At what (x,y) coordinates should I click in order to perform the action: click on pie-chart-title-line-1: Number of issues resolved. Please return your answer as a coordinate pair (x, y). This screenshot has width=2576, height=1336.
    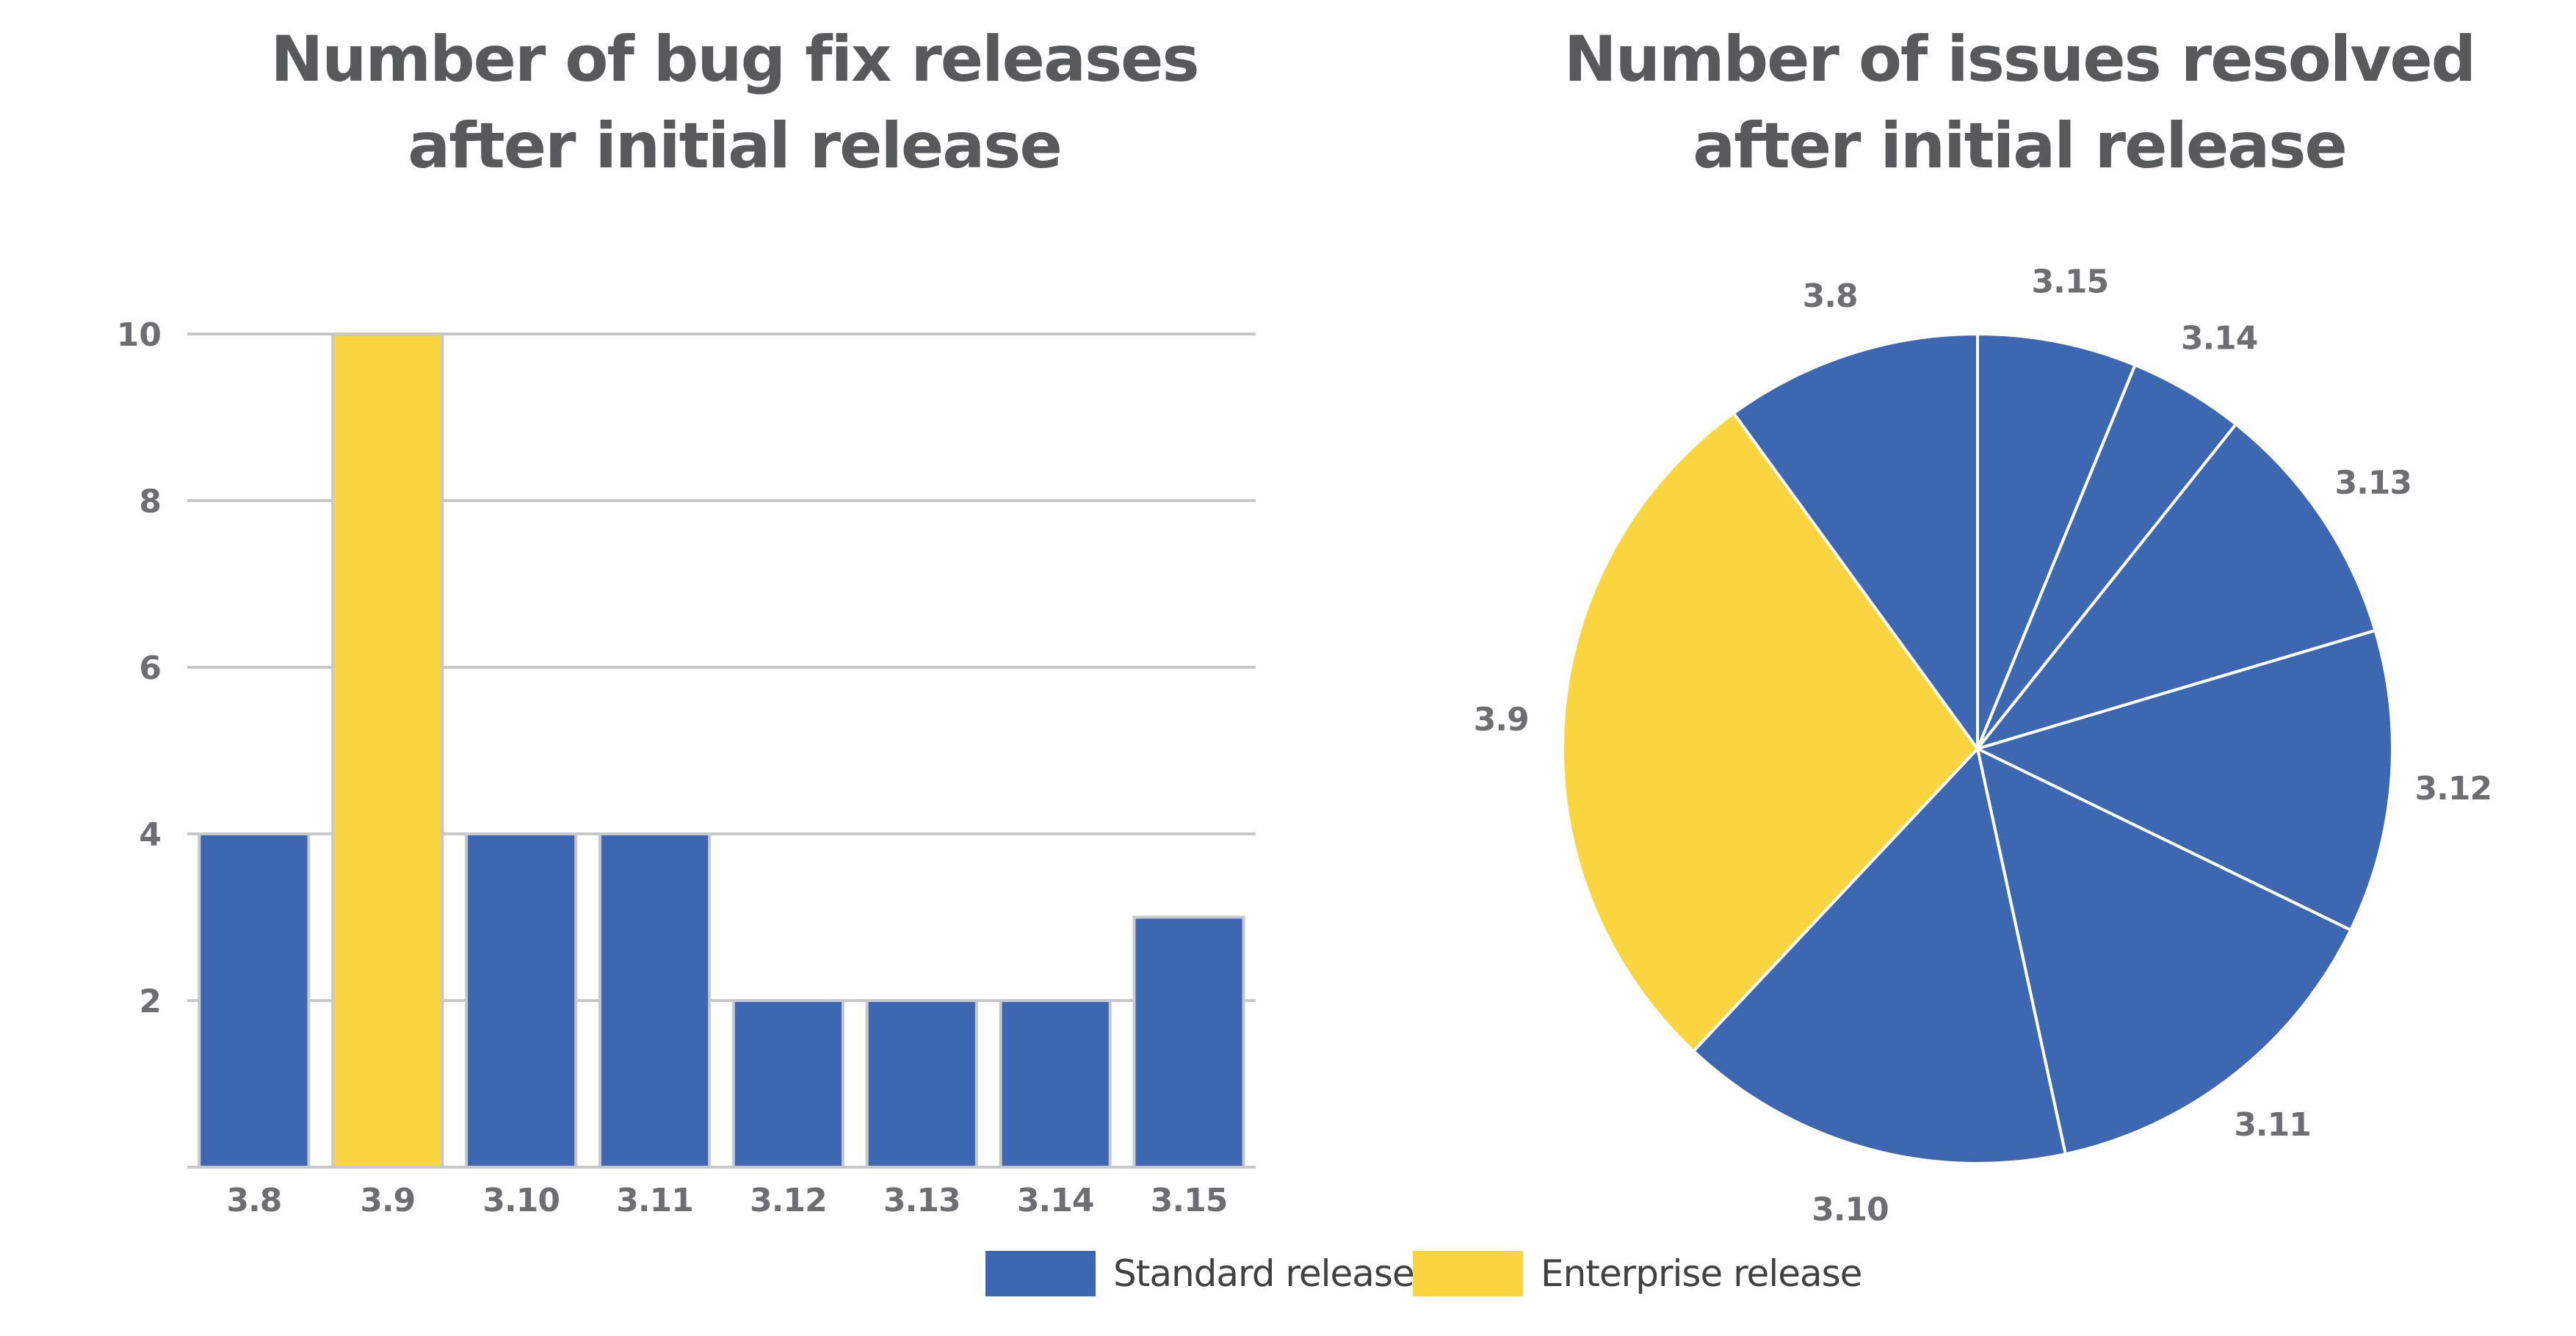
    Looking at the image, I should click on (2019, 59).